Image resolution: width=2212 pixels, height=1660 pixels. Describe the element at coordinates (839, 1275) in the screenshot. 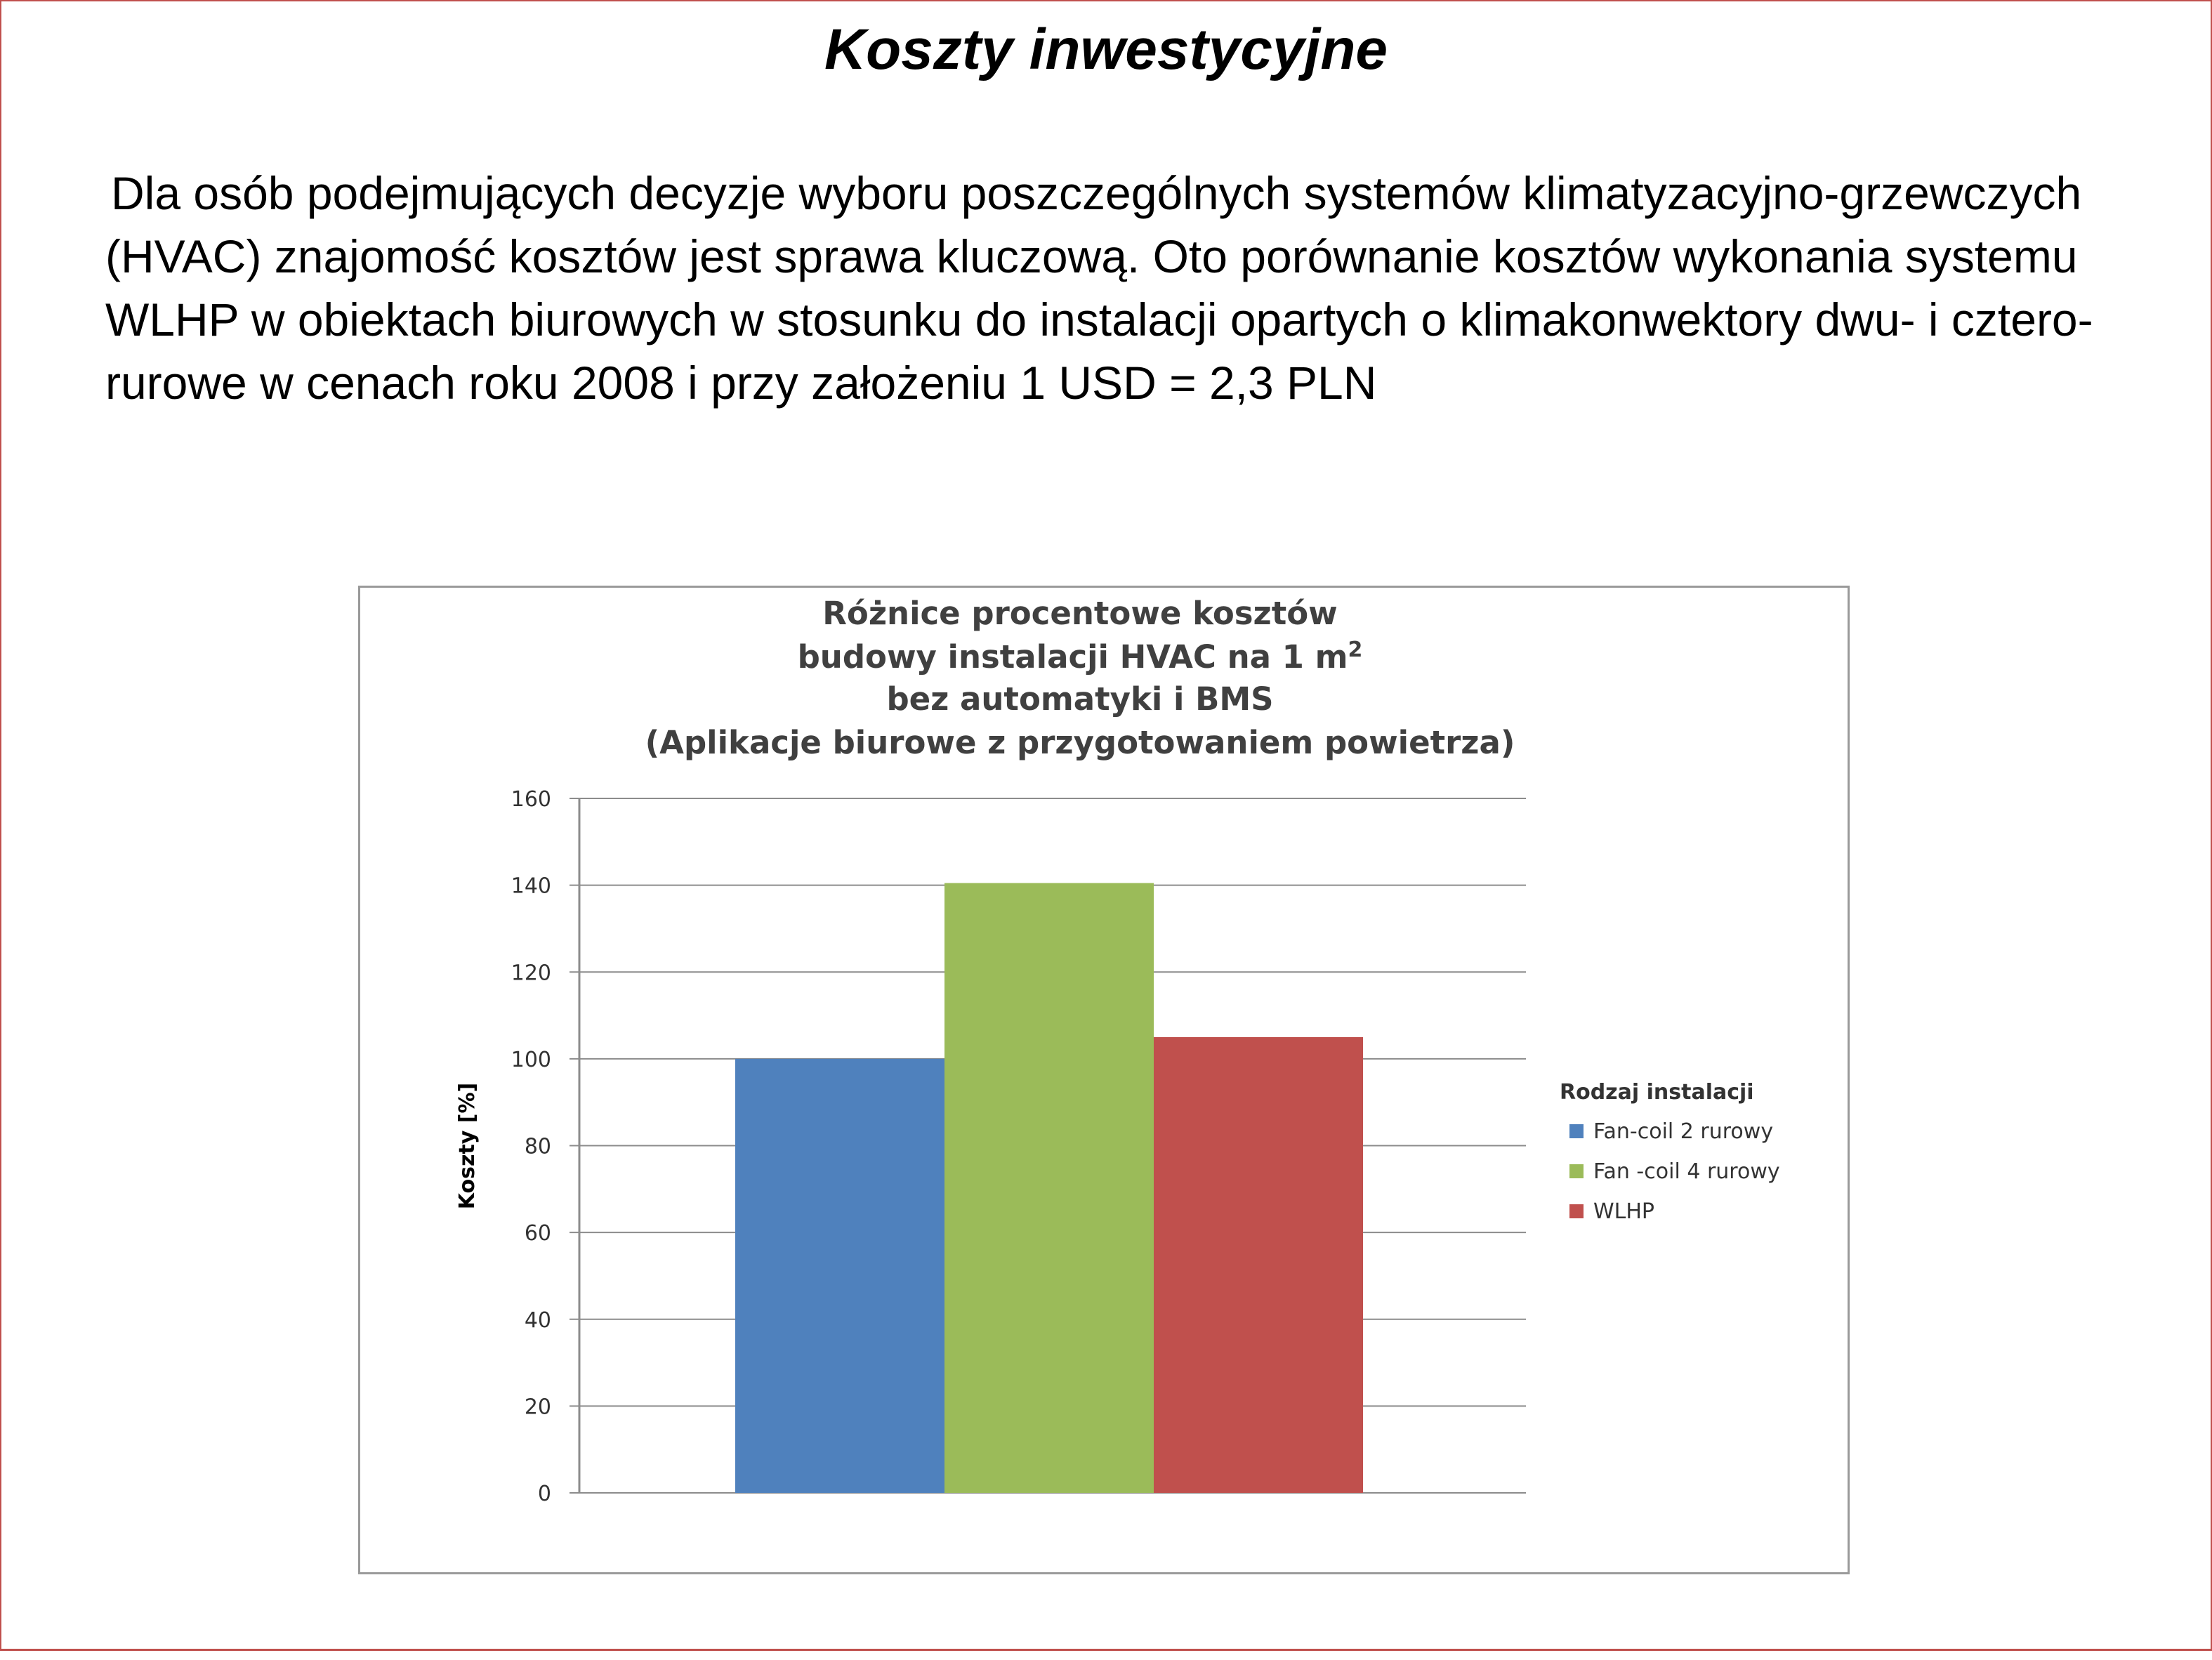

I see `bar-fan-coil-2-rurowy` at that location.